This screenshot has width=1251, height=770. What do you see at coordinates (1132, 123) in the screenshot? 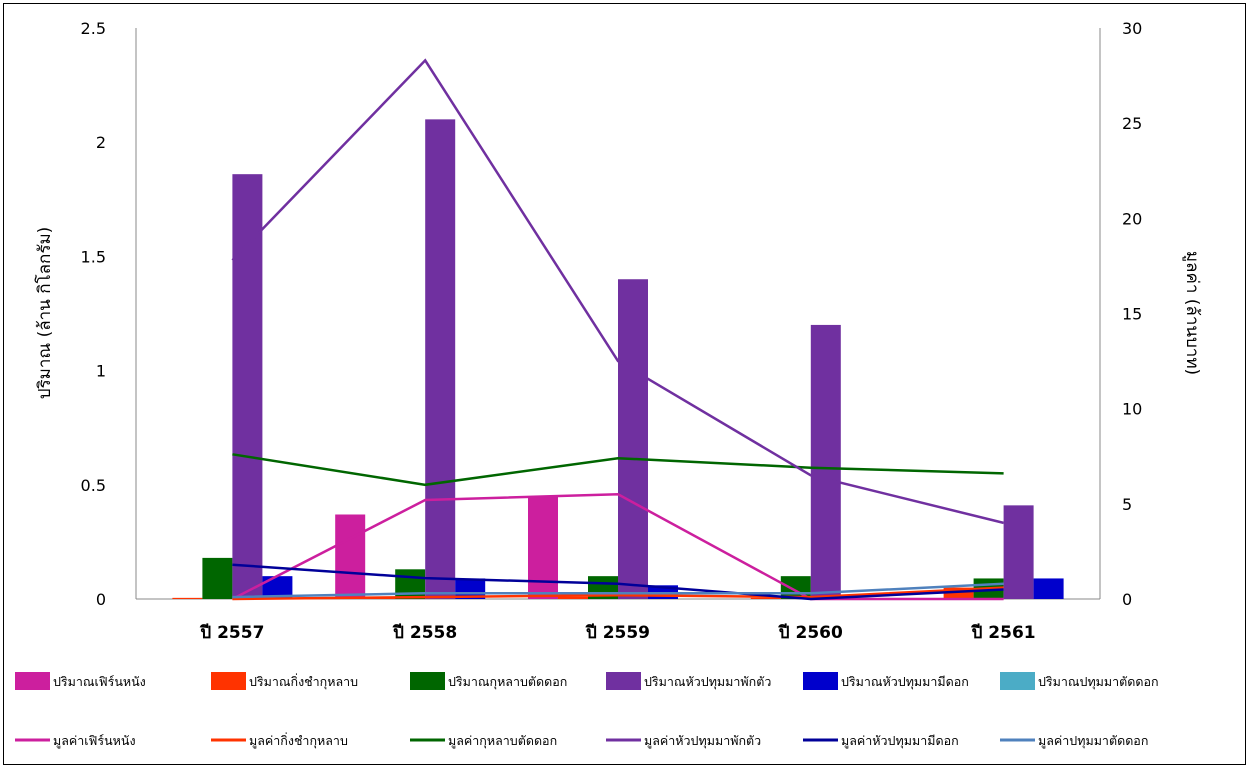
I see `right-tick-label: 25` at bounding box center [1132, 123].